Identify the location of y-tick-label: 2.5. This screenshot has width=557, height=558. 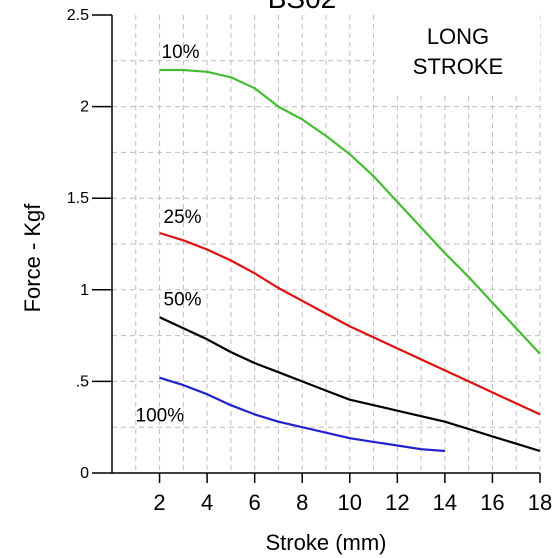
(78, 15).